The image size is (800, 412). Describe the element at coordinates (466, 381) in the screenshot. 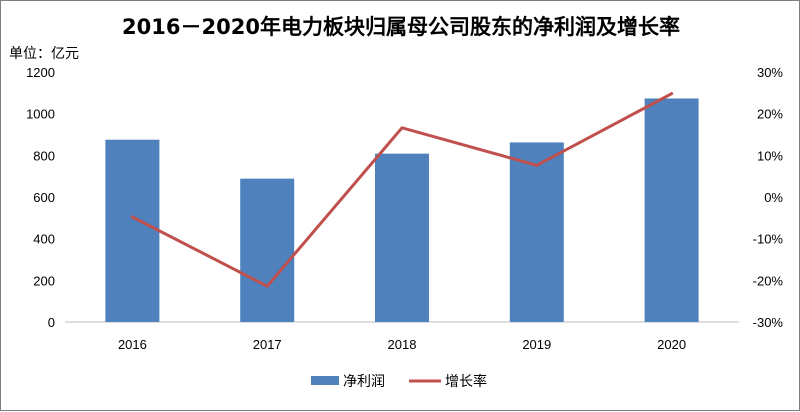

I see `legend-label-line: 增长率` at that location.